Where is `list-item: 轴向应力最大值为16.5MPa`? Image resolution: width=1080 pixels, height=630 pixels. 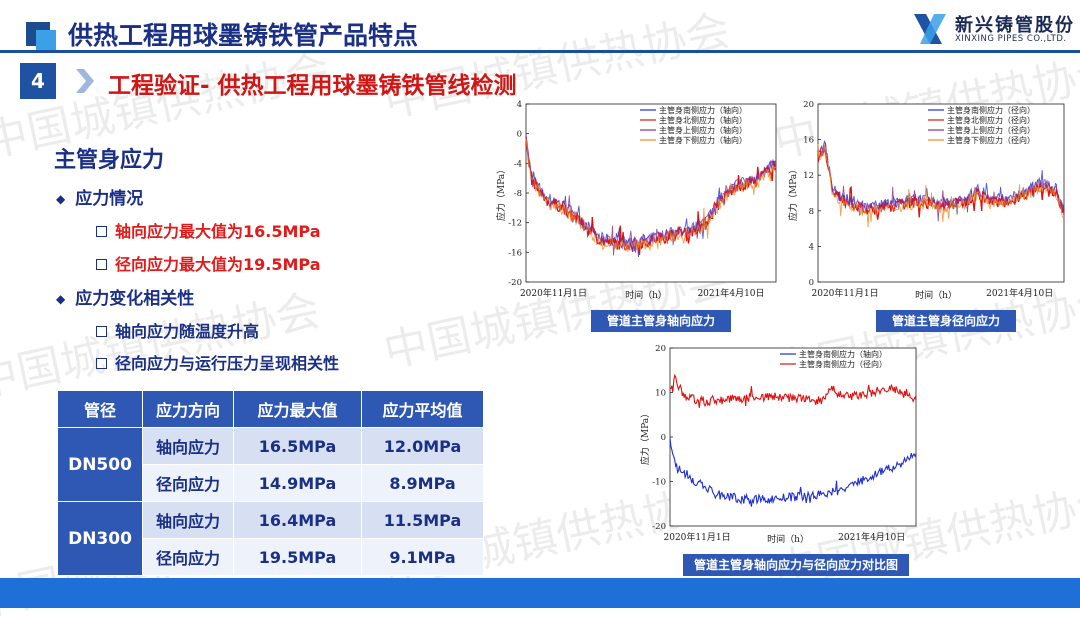 list-item: 轴向应力最大值为16.5MPa is located at coordinates (208, 230).